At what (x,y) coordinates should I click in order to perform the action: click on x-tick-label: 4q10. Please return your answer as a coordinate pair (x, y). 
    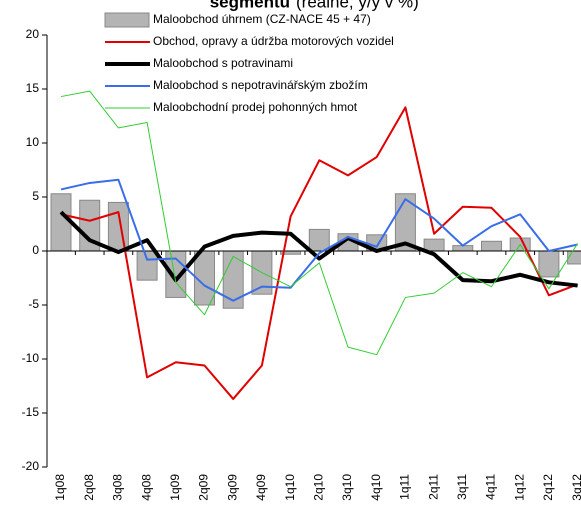
    Looking at the image, I should click on (376, 487).